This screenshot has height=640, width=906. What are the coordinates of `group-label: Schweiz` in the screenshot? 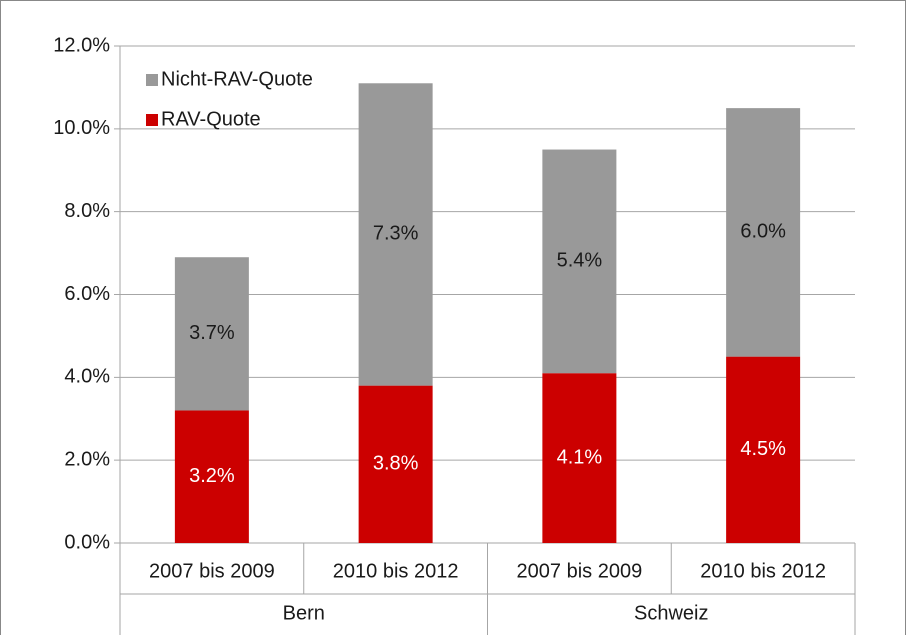 It's located at (671, 613).